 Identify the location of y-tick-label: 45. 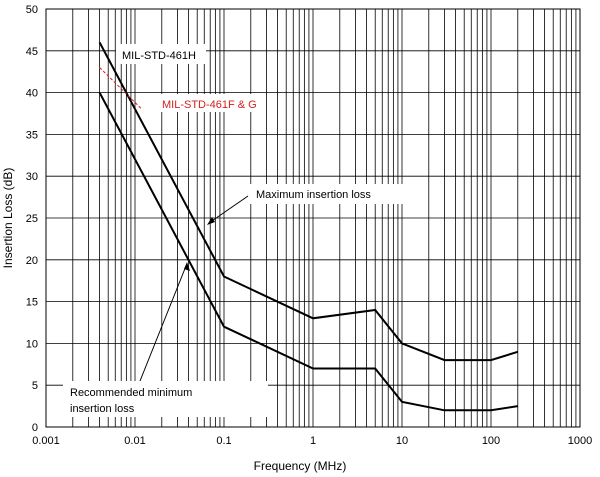
(32, 52).